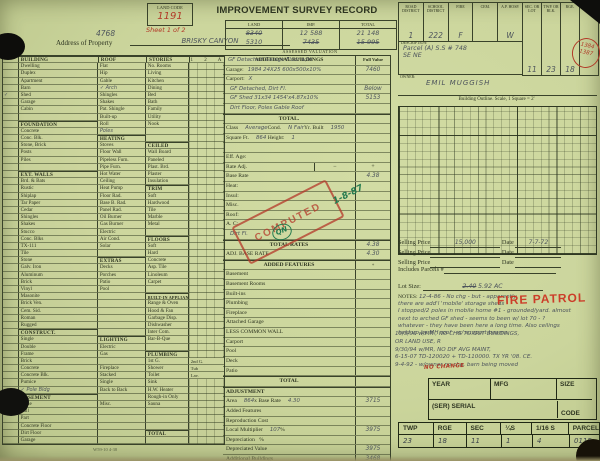  What do you see at coordinates (247, 254) in the screenshot?
I see `row-label: ADJ. BASE RATE` at bounding box center [247, 254].